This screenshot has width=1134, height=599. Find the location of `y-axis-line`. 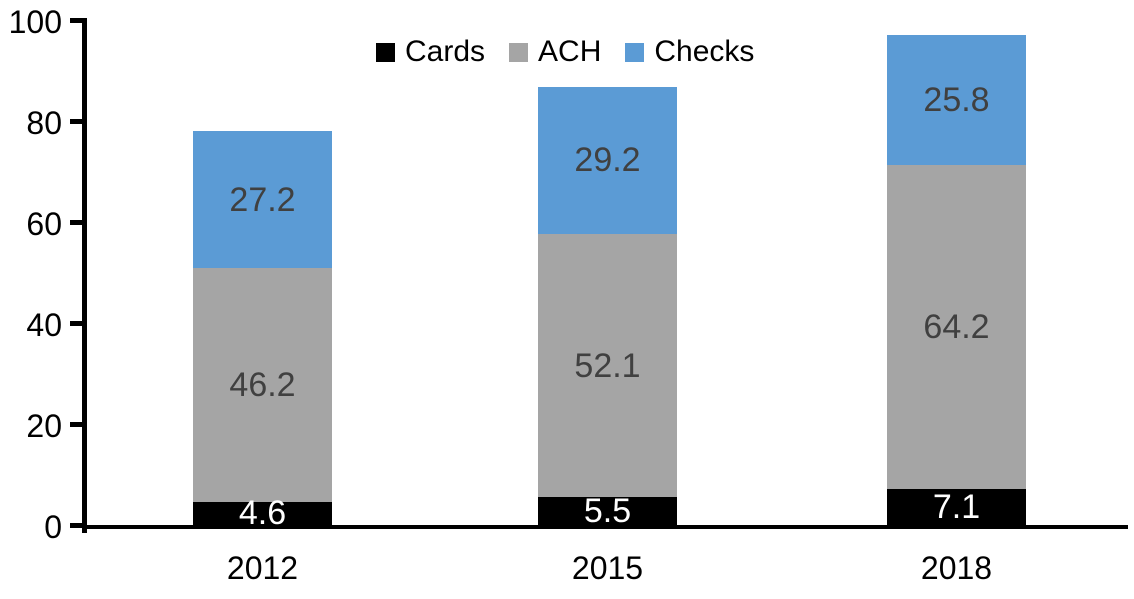

y-axis-line is located at coordinates (84, 276).